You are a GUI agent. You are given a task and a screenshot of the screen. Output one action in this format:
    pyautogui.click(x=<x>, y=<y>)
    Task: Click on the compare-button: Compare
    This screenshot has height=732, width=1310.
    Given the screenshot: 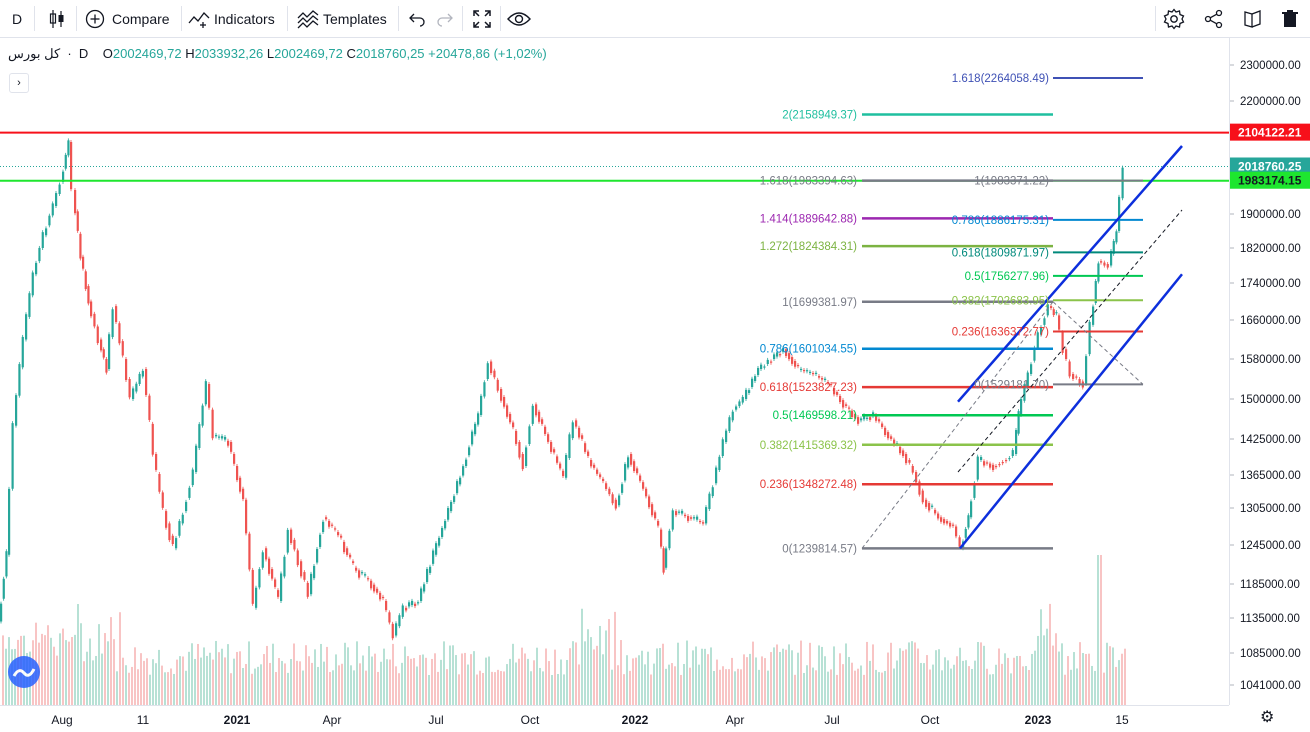 What is the action you would take?
    pyautogui.click(x=127, y=18)
    